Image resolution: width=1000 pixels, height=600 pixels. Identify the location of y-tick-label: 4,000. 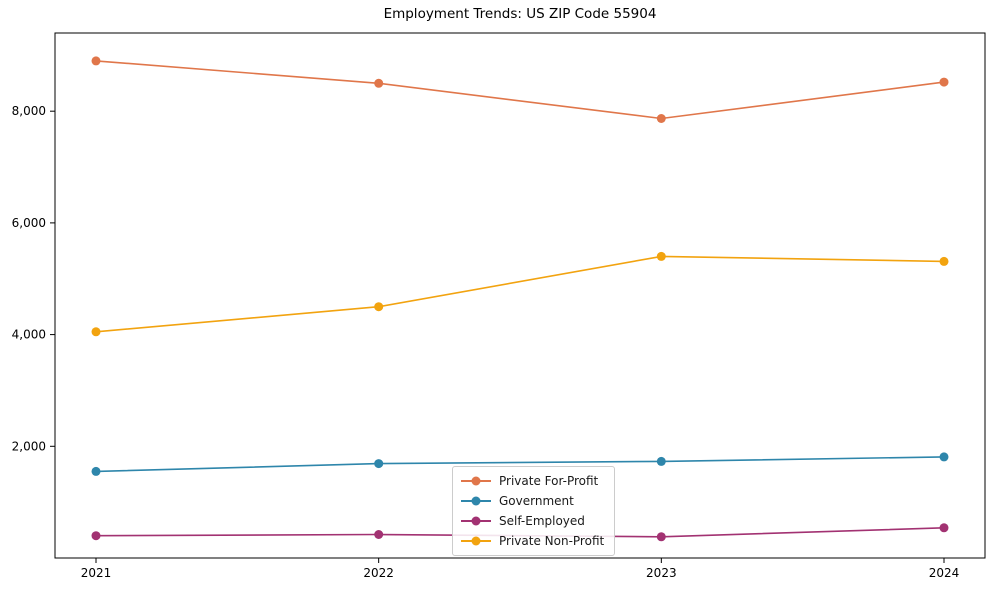
(29, 335).